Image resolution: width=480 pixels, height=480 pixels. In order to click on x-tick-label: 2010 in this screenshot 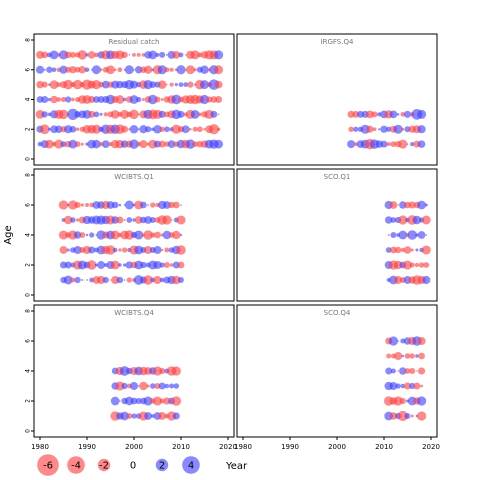, I will do `click(181, 447)`.